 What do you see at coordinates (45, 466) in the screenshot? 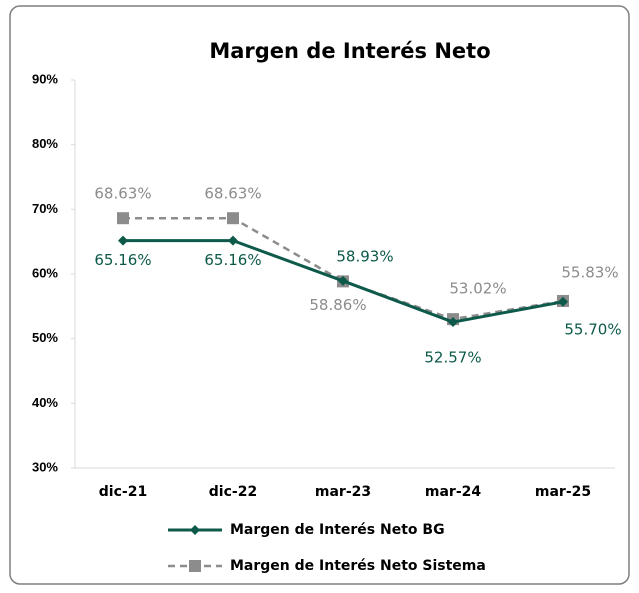
I see `y-tick-label: 30%` at bounding box center [45, 466].